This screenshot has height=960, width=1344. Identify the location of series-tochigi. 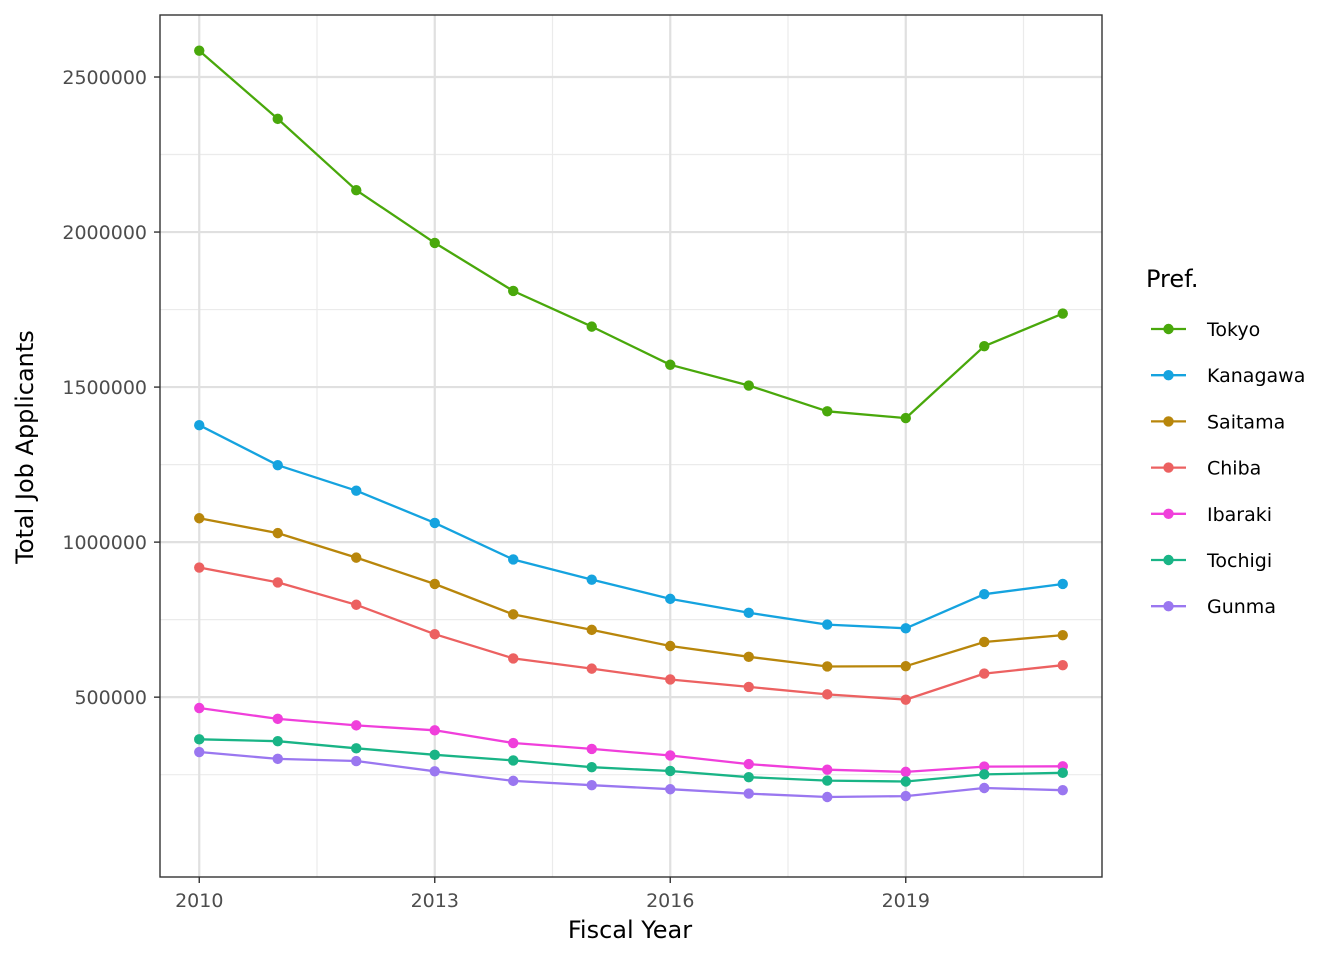
(631, 760).